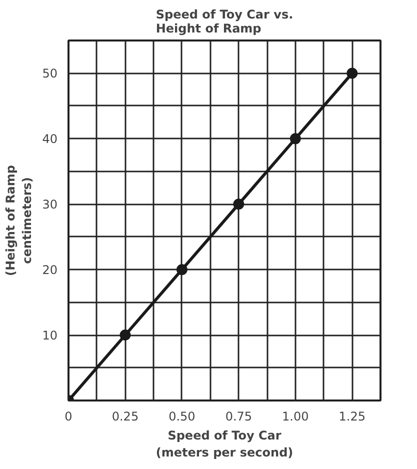 The width and height of the screenshot is (417, 469). I want to click on y-tick-label: 20, so click(50, 270).